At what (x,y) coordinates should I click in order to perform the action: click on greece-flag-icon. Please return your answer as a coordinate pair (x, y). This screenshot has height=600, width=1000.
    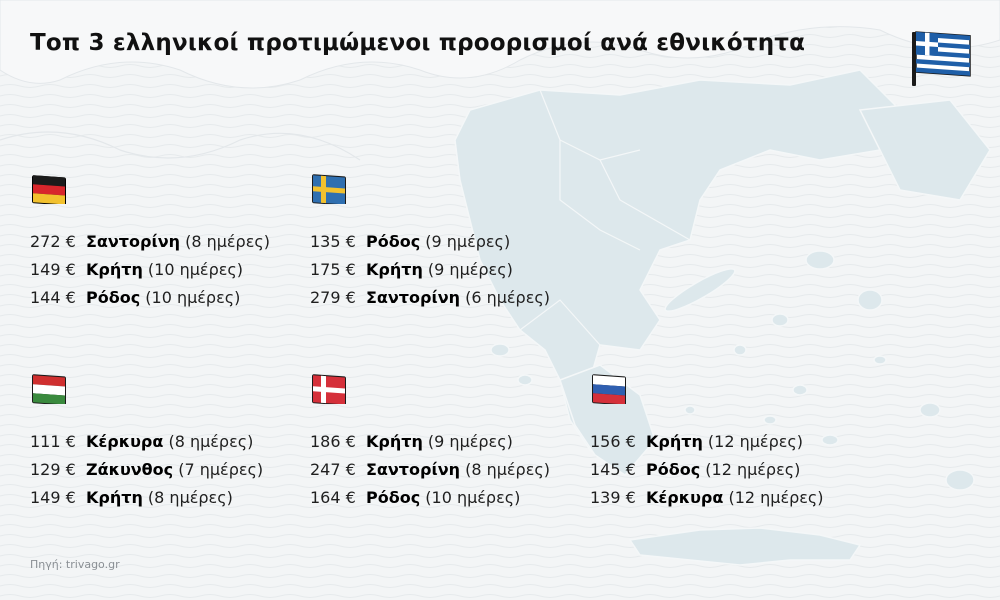
    Looking at the image, I should click on (941, 58).